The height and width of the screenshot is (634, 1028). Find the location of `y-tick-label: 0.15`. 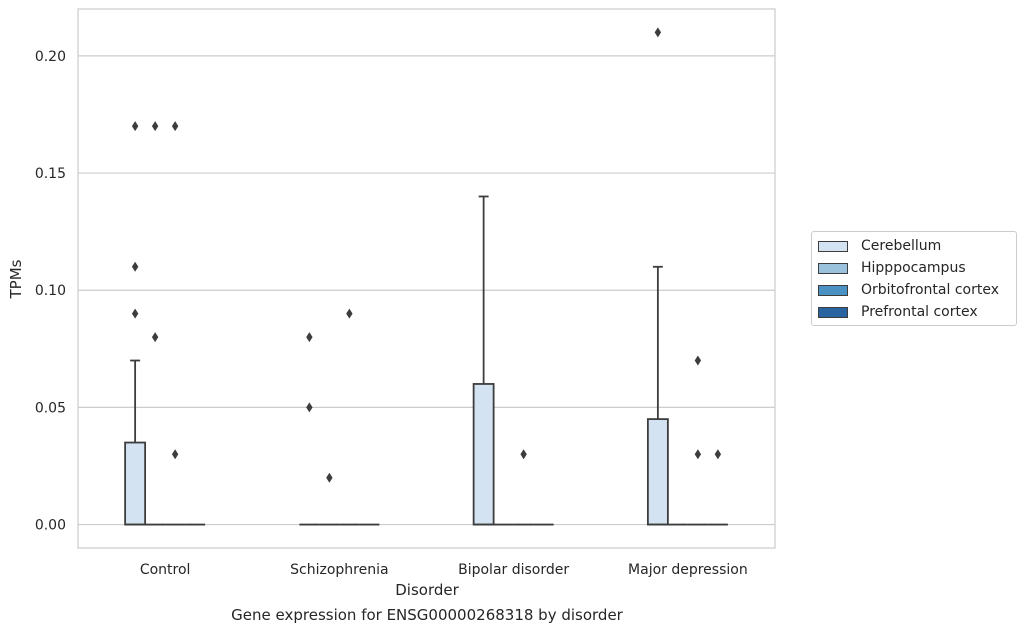

y-tick-label: 0.15 is located at coordinates (50, 174).